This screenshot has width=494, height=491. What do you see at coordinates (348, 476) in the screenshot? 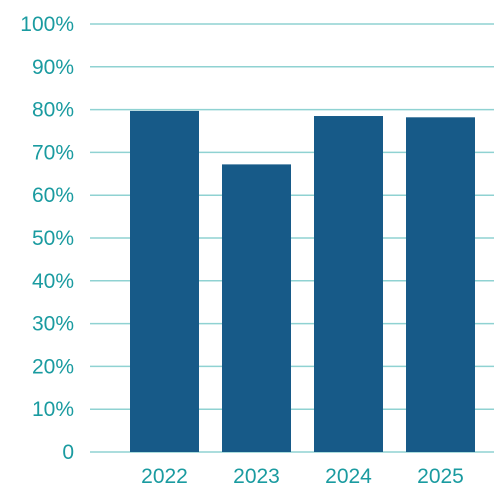
I see `x-tick-label: 2024` at bounding box center [348, 476].